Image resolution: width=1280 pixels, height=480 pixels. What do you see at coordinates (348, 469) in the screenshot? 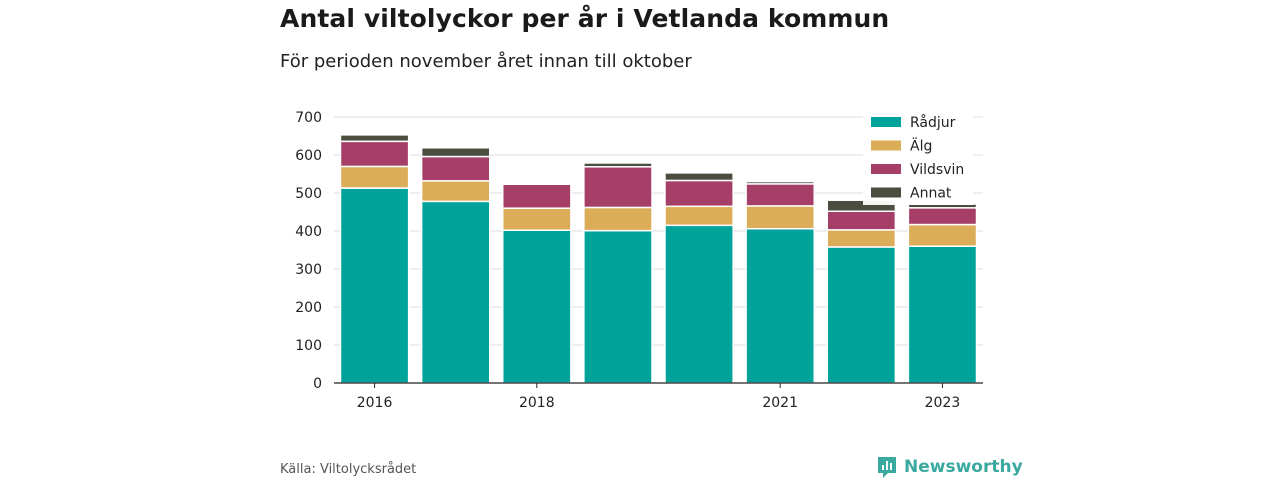
I see `source-note: Källa: Viltolycksrådet` at bounding box center [348, 469].